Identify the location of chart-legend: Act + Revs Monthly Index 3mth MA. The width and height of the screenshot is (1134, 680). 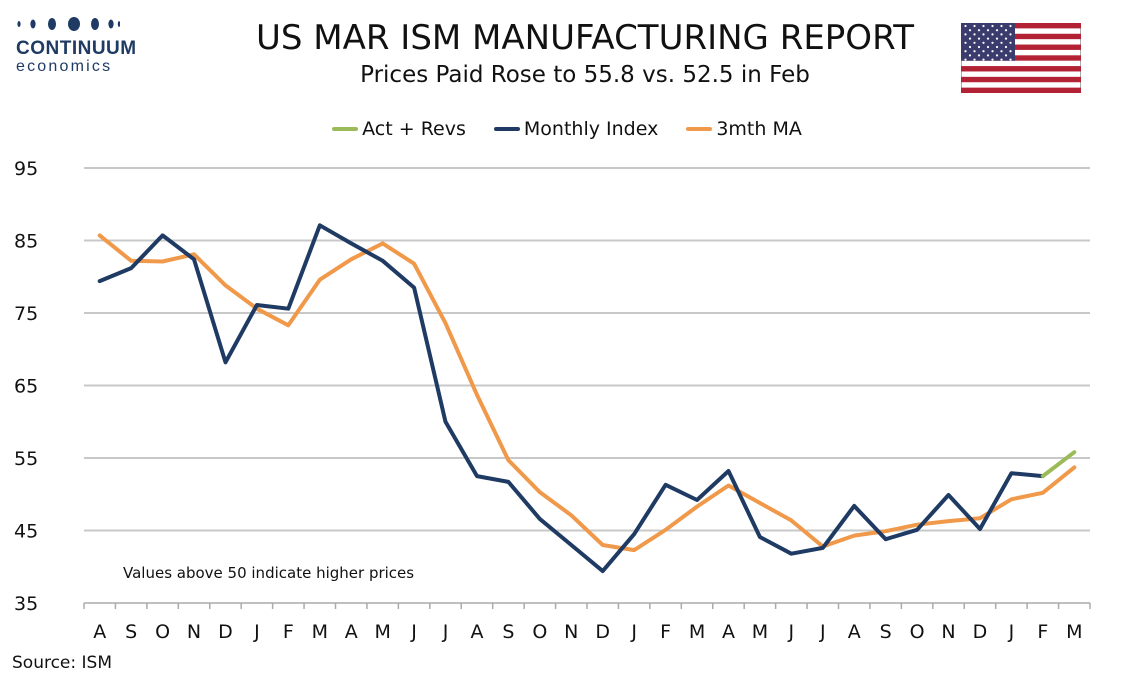
(567, 129).